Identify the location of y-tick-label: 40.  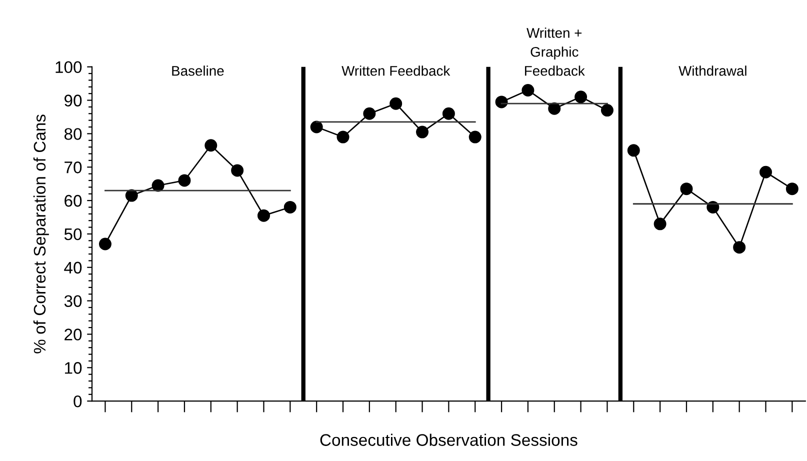
(73, 268).